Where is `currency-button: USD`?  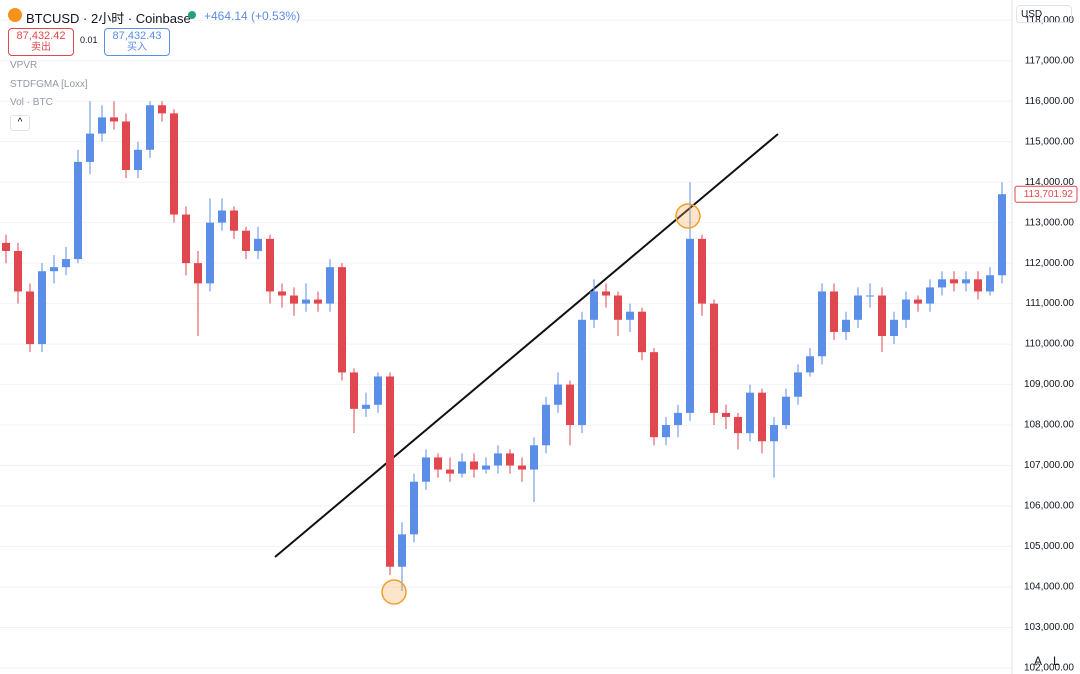 currency-button: USD is located at coordinates (1044, 14).